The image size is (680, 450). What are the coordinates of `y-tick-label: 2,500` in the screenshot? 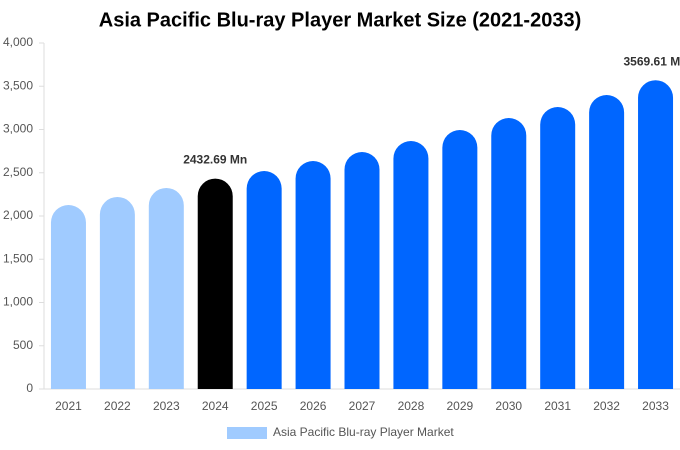 It's located at (18, 172).